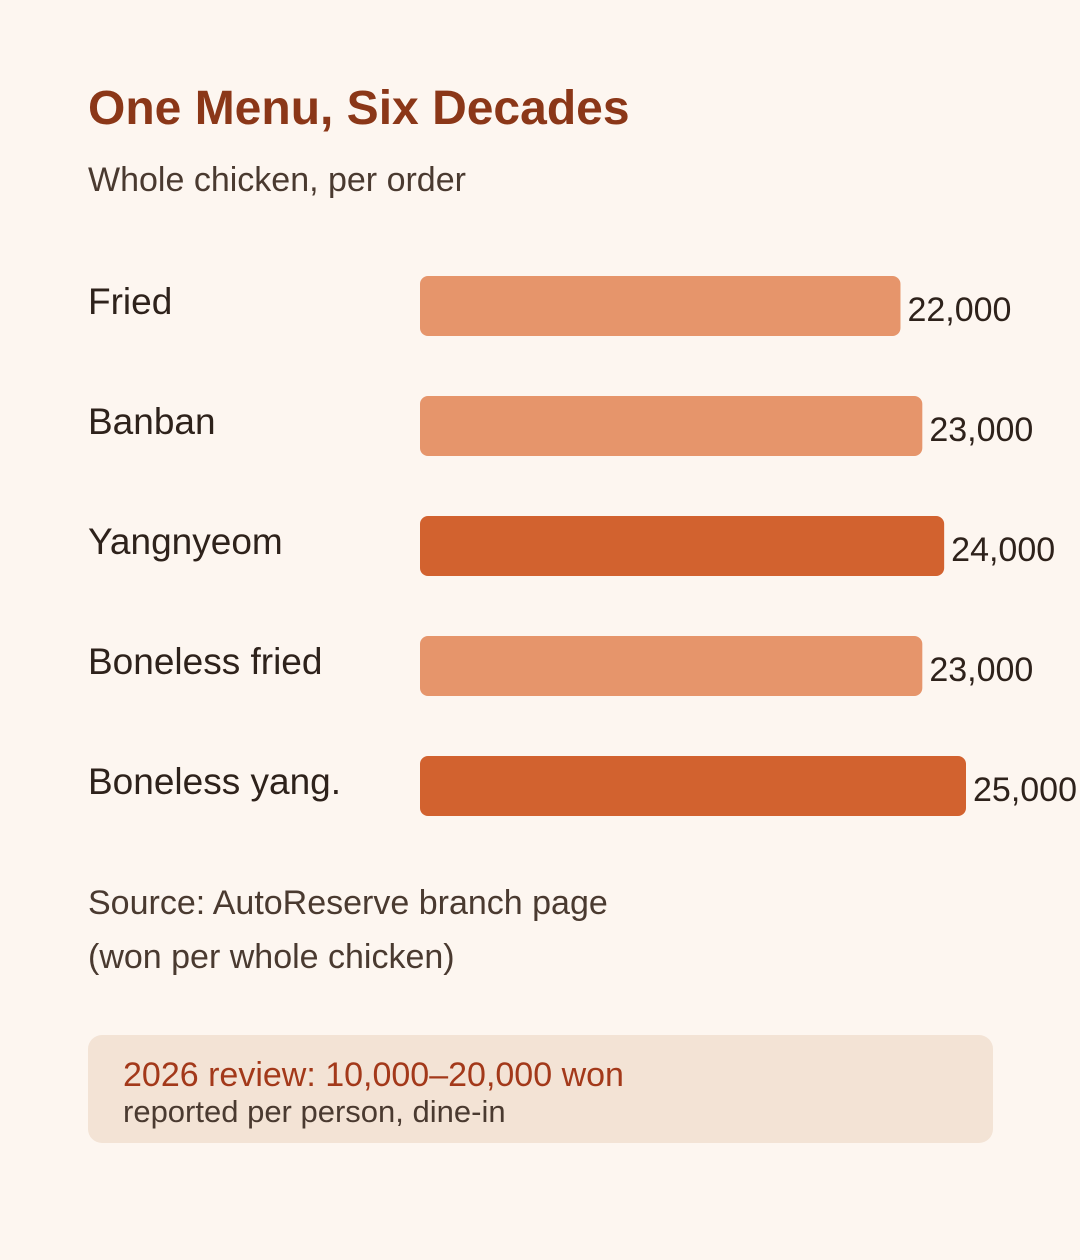  I want to click on value-label-yangnyeom: 24,000, so click(1003, 550).